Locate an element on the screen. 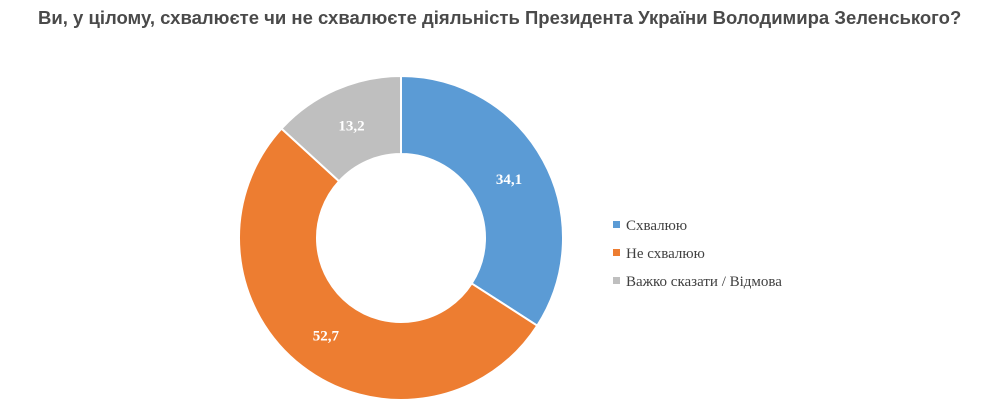 This screenshot has height=408, width=987. slice-value-label-1: 34,1 is located at coordinates (509, 180).